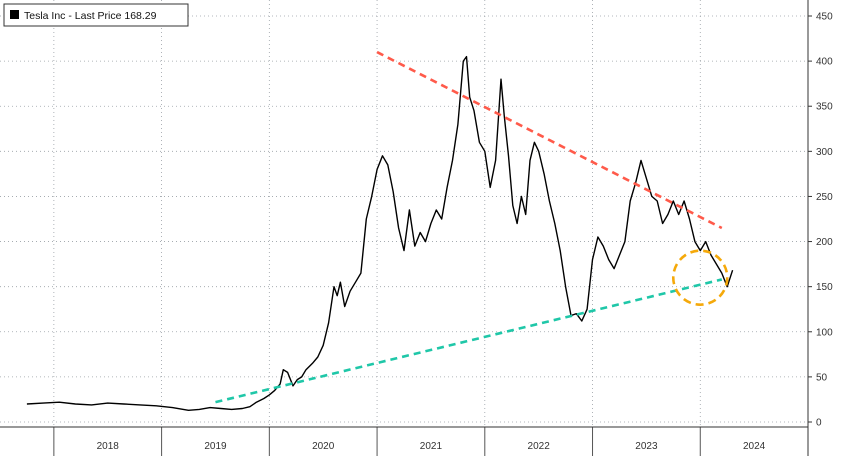 The image size is (848, 456). What do you see at coordinates (108, 446) in the screenshot?
I see `x-tick-label: 2018` at bounding box center [108, 446].